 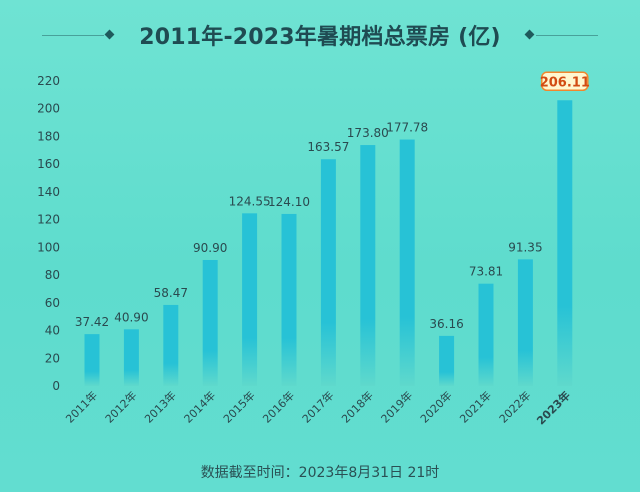 What do you see at coordinates (48, 220) in the screenshot?
I see `y-tick-label: 120` at bounding box center [48, 220].